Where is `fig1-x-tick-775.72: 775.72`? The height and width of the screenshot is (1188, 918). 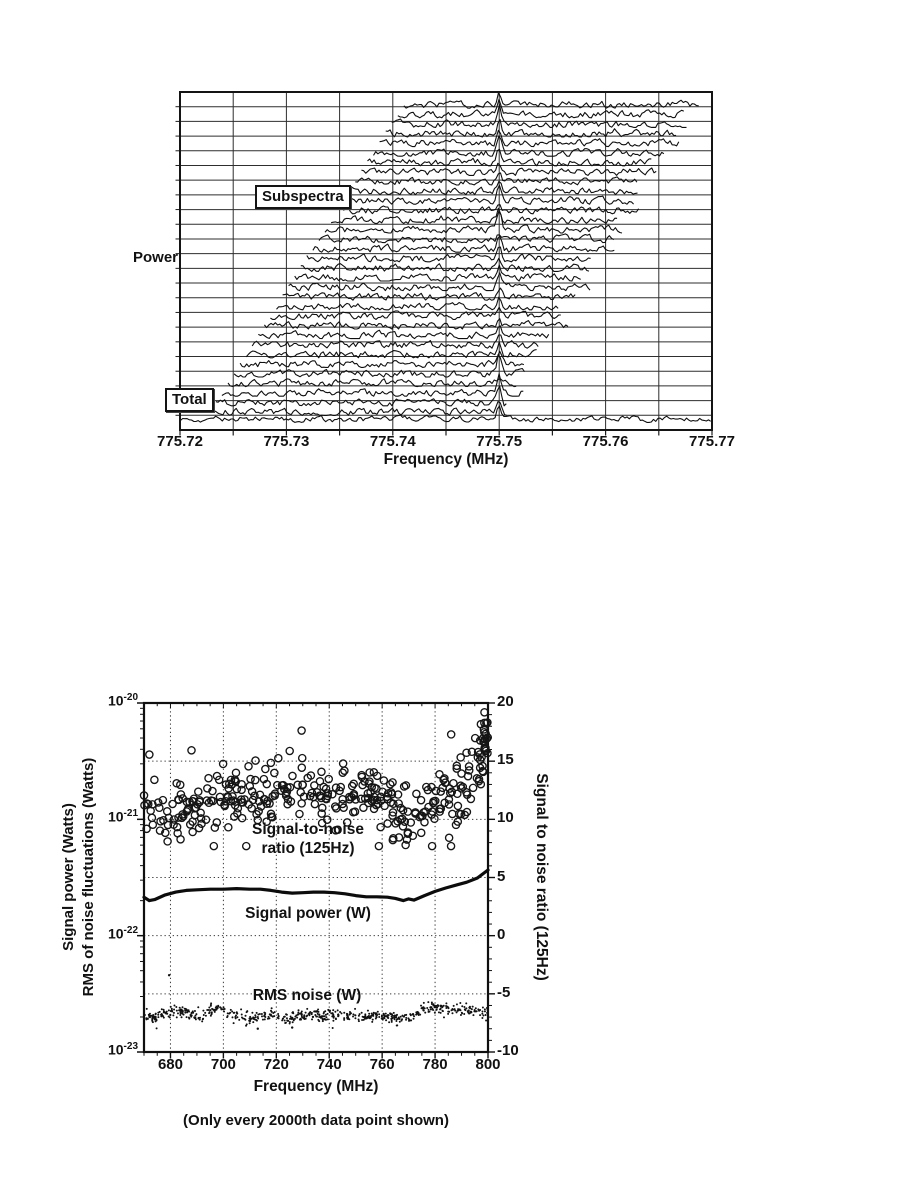
fig1-x-tick-775.72: 775.72 is located at coordinates (180, 441).